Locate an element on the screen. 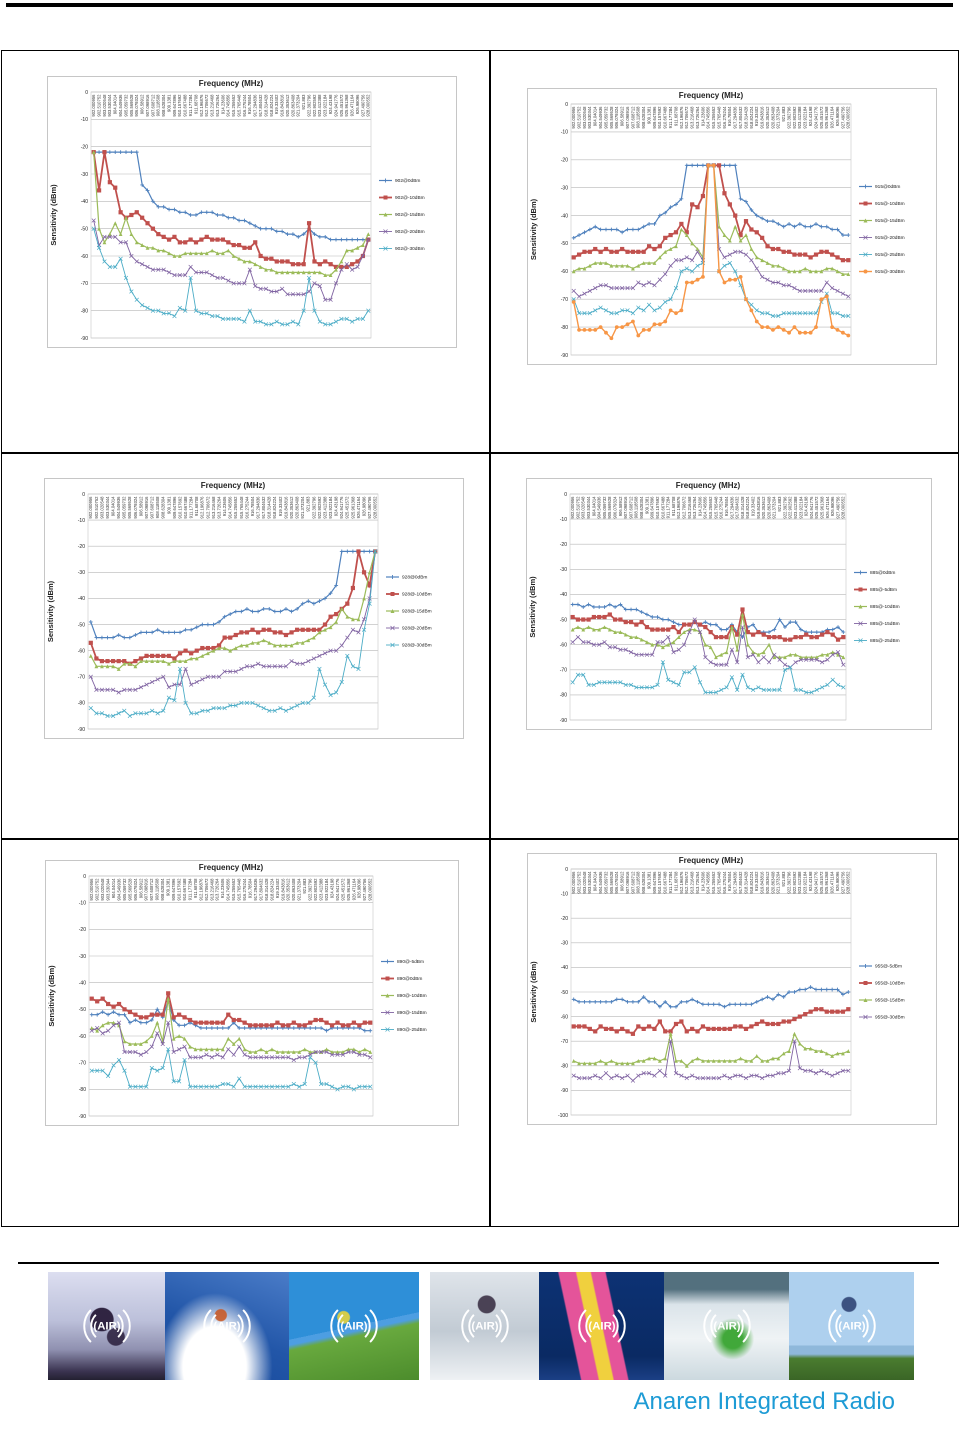 The width and height of the screenshot is (959, 1431). svg-text: 904.549936 is located at coordinates (600, 882).